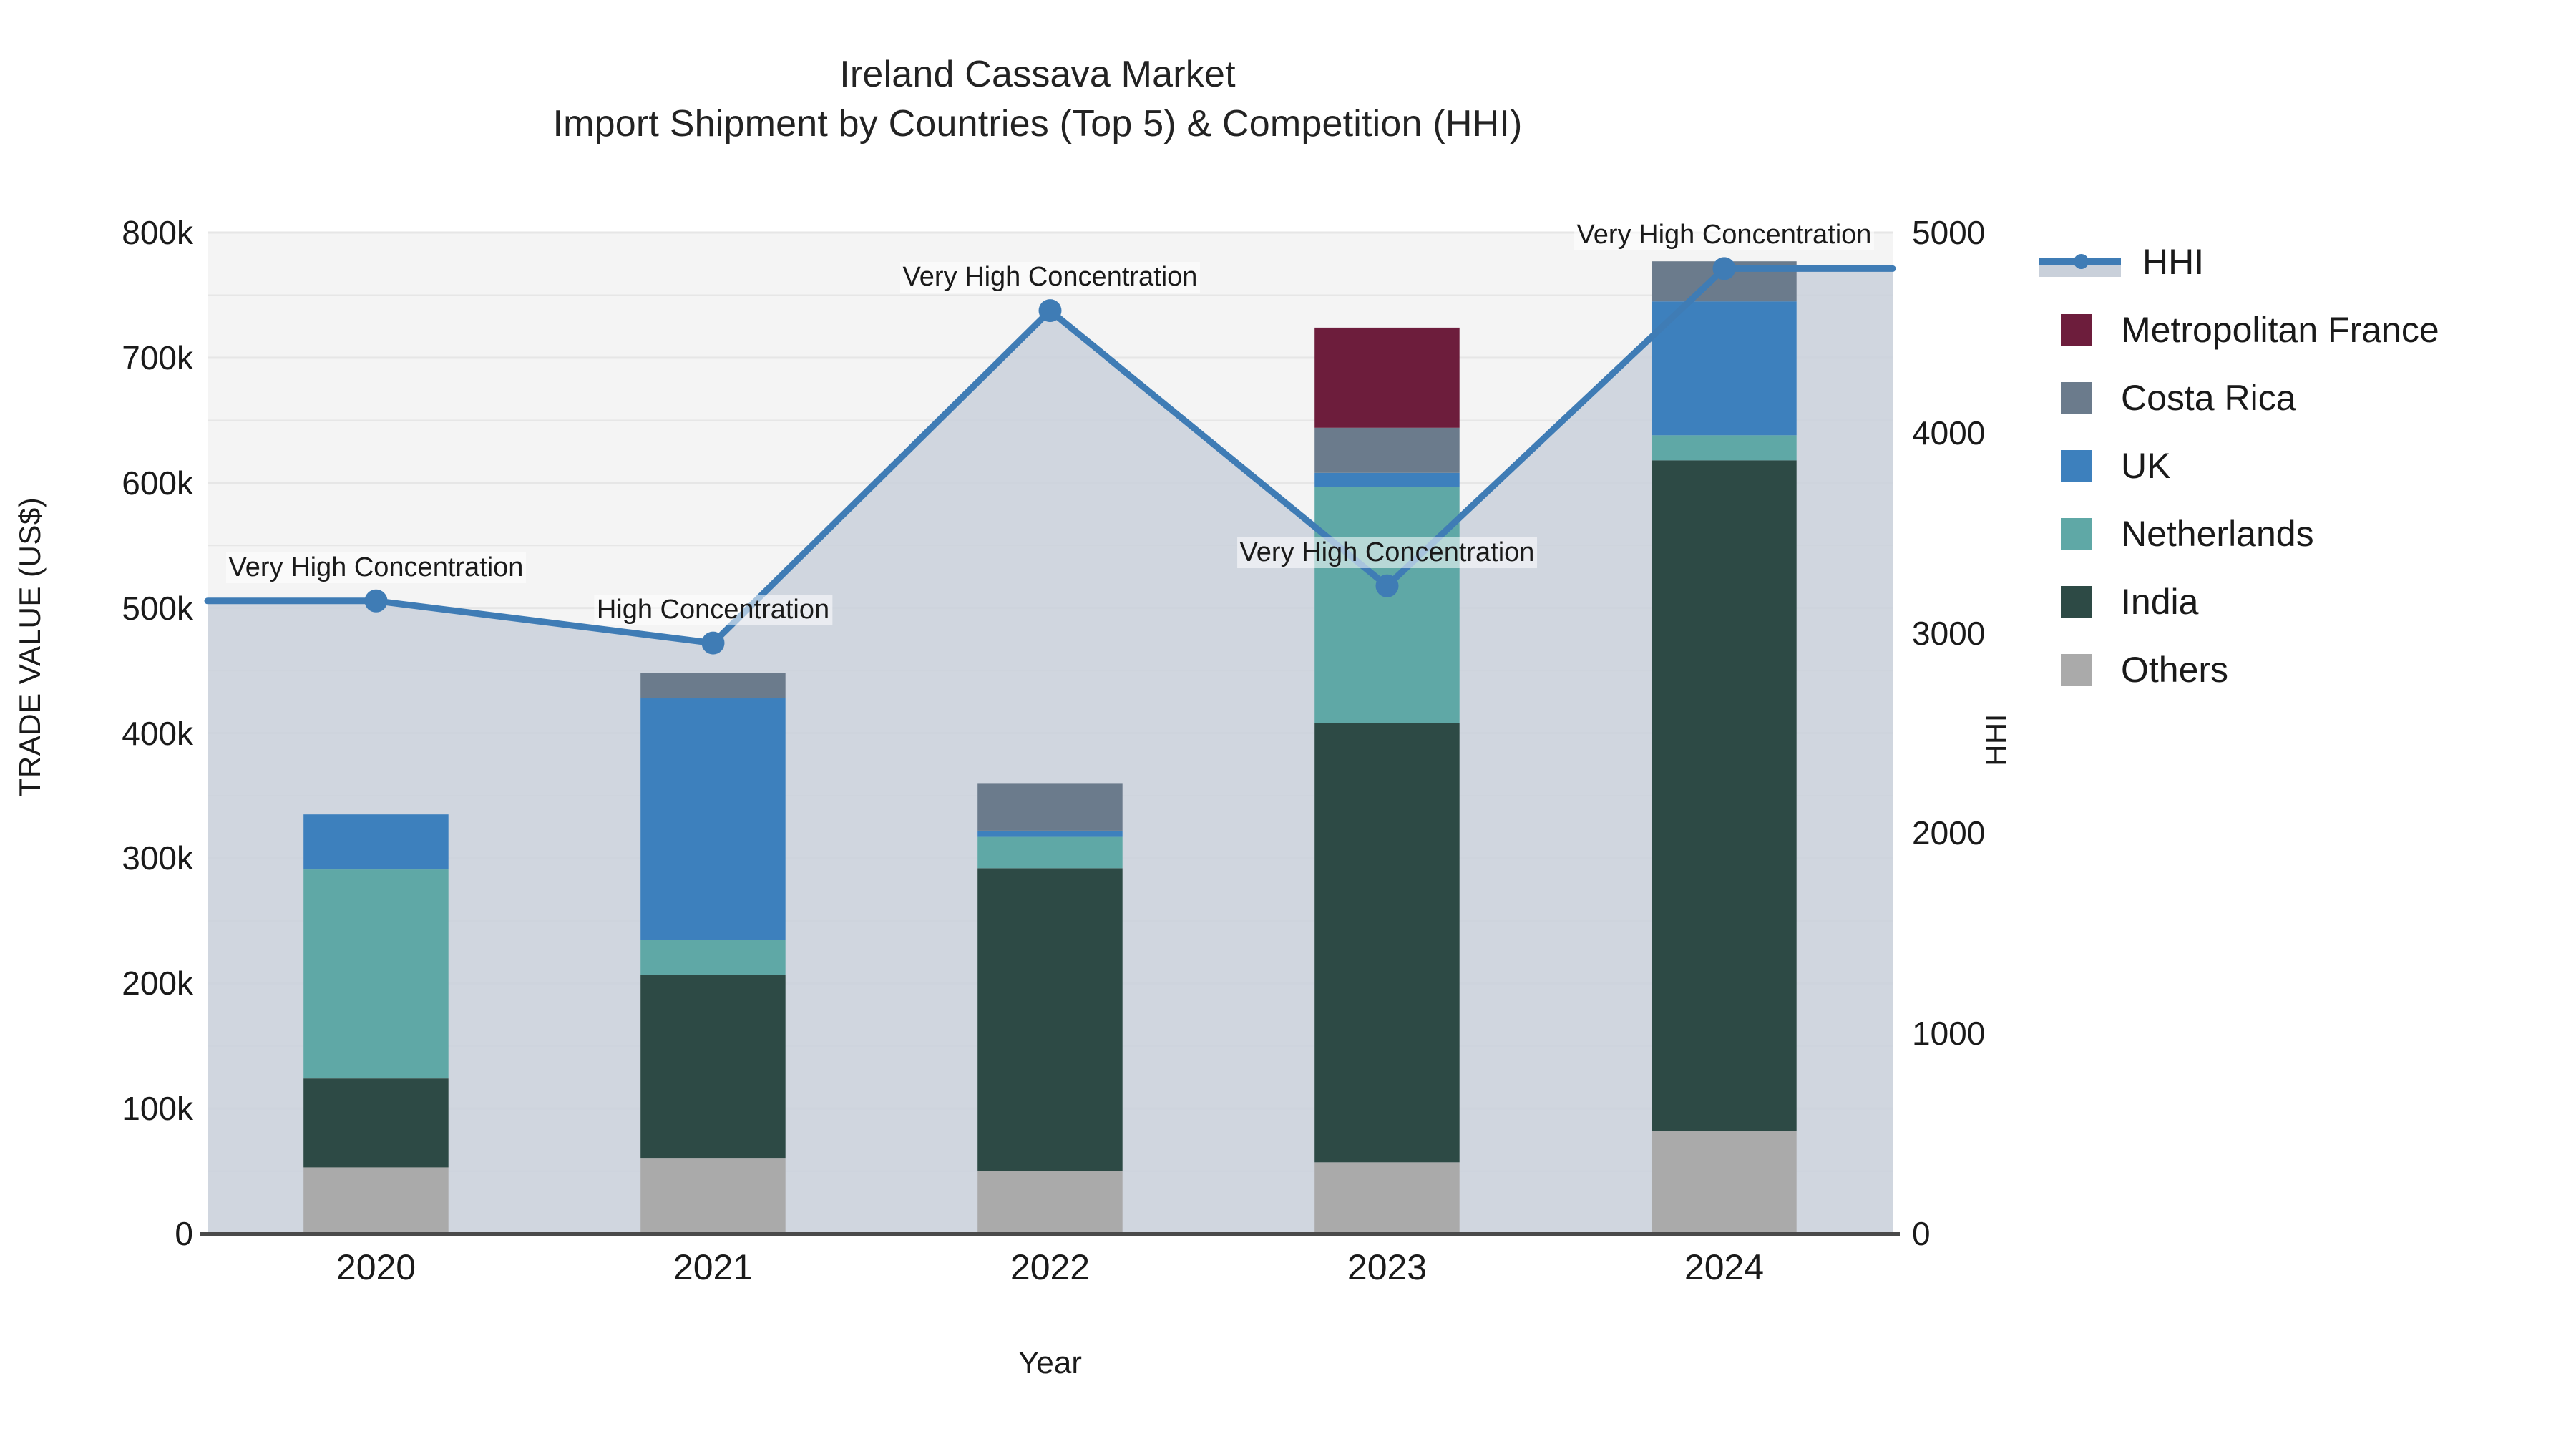 The height and width of the screenshot is (1449, 2576). I want to click on legend-item: India, so click(2304, 601).